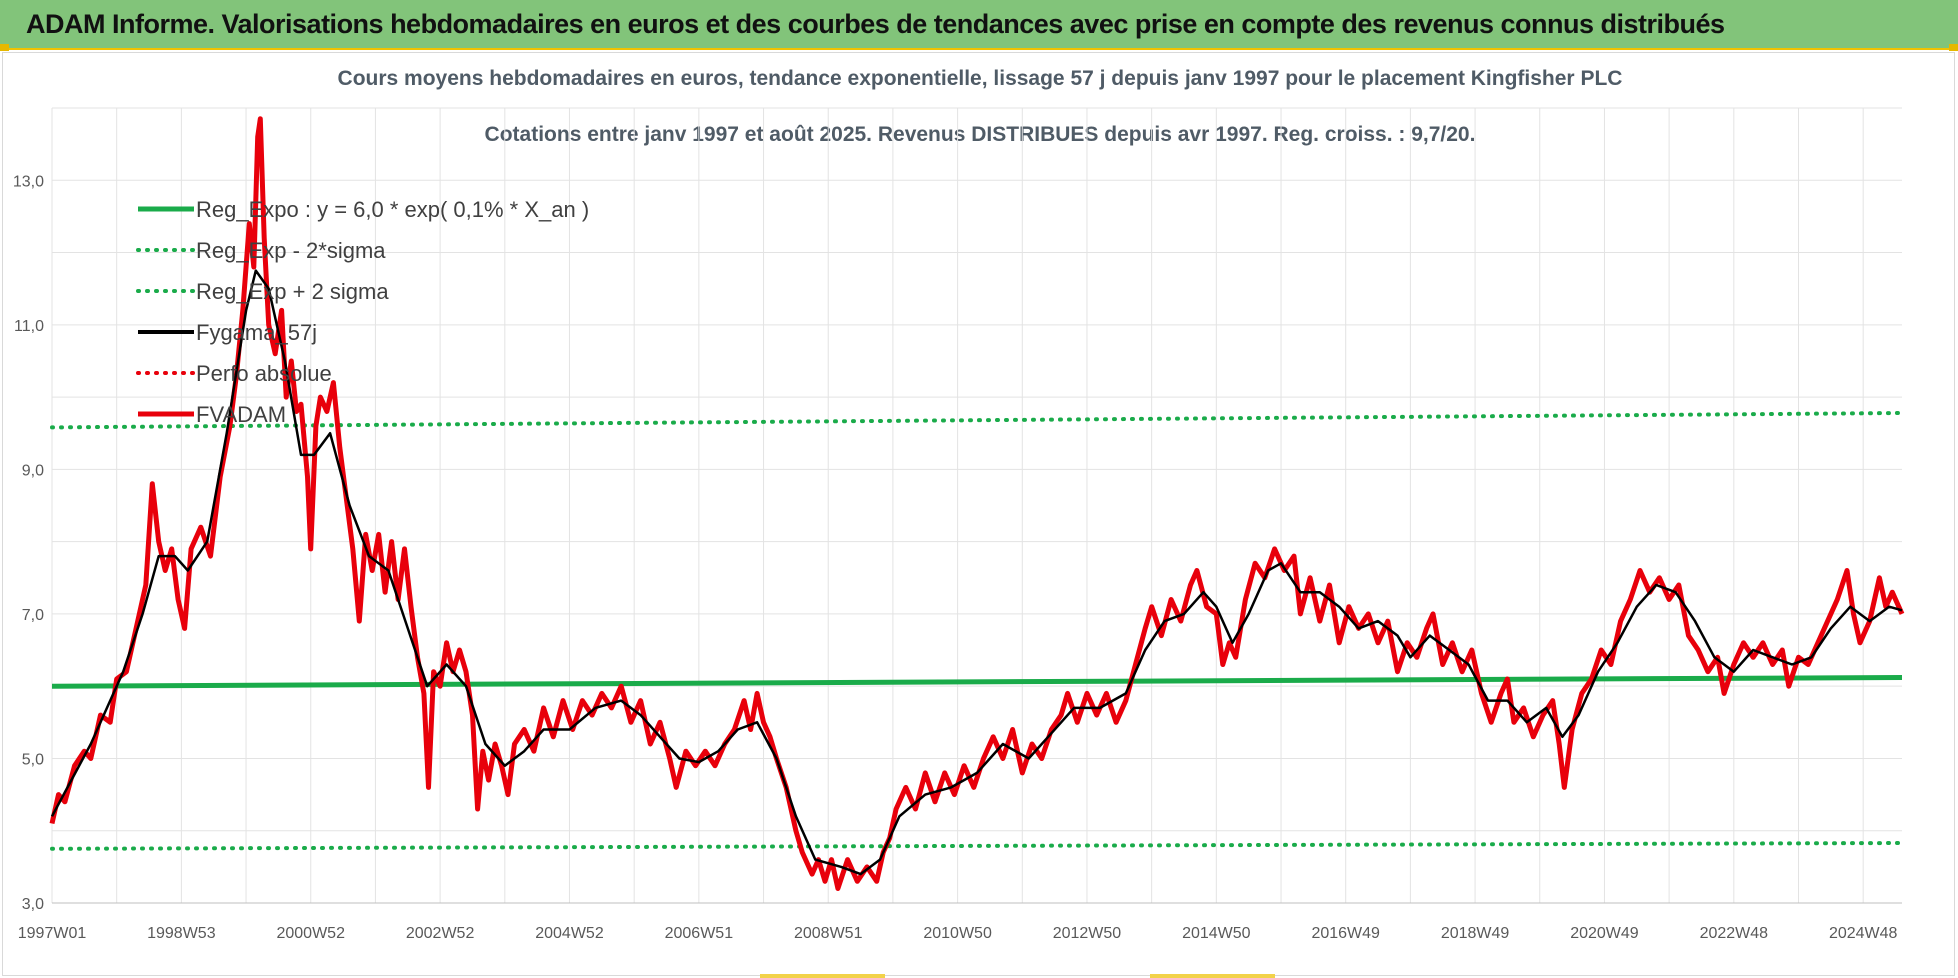 This screenshot has width=1958, height=978. I want to click on x-tick-label: 2004W52, so click(569, 933).